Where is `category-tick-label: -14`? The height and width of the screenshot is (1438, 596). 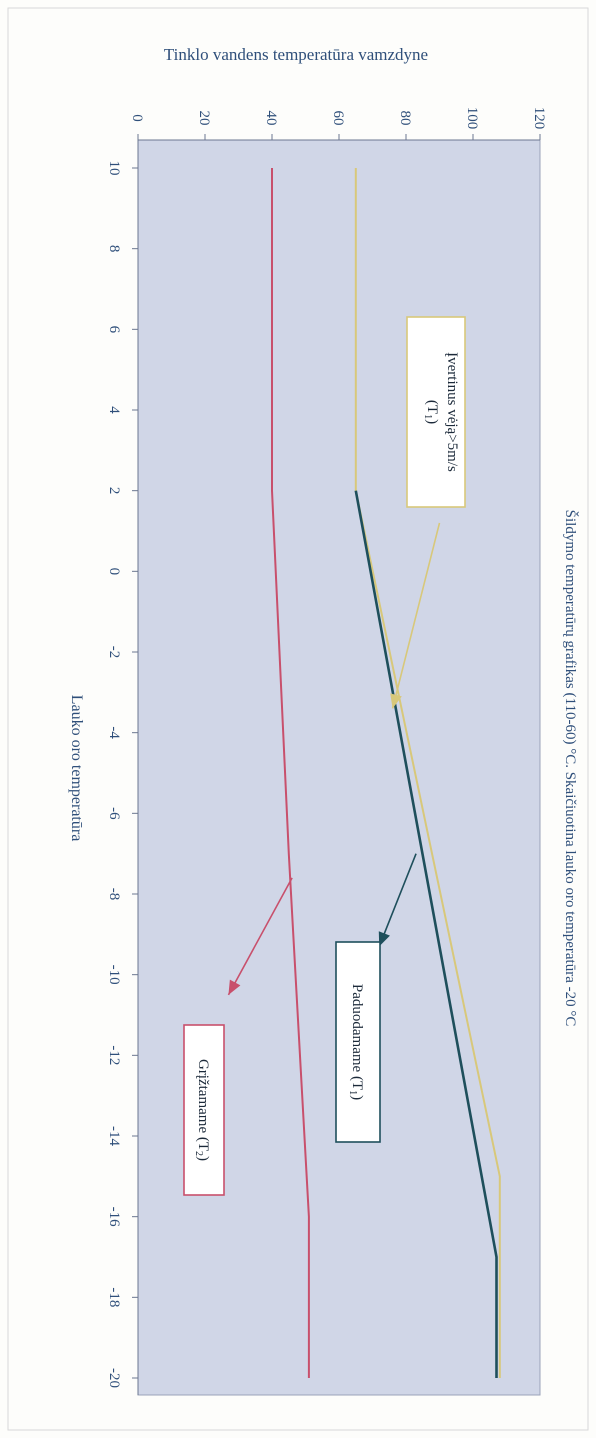
category-tick-label: -14 is located at coordinates (114, 1136).